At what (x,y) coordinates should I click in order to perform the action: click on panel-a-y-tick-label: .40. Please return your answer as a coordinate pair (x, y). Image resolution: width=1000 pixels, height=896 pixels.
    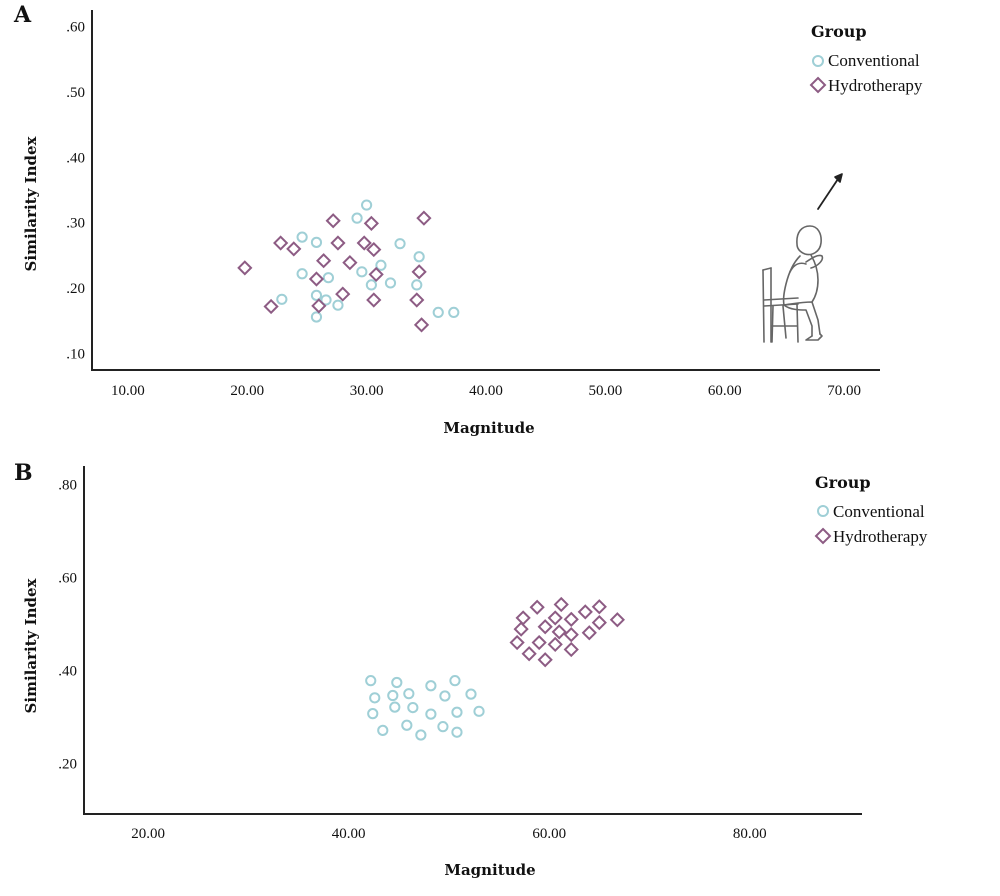
    Looking at the image, I should click on (75, 158).